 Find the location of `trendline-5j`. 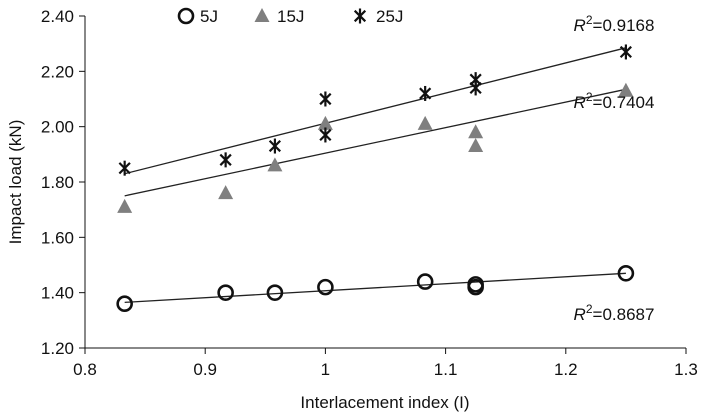

trendline-5j is located at coordinates (375, 287).